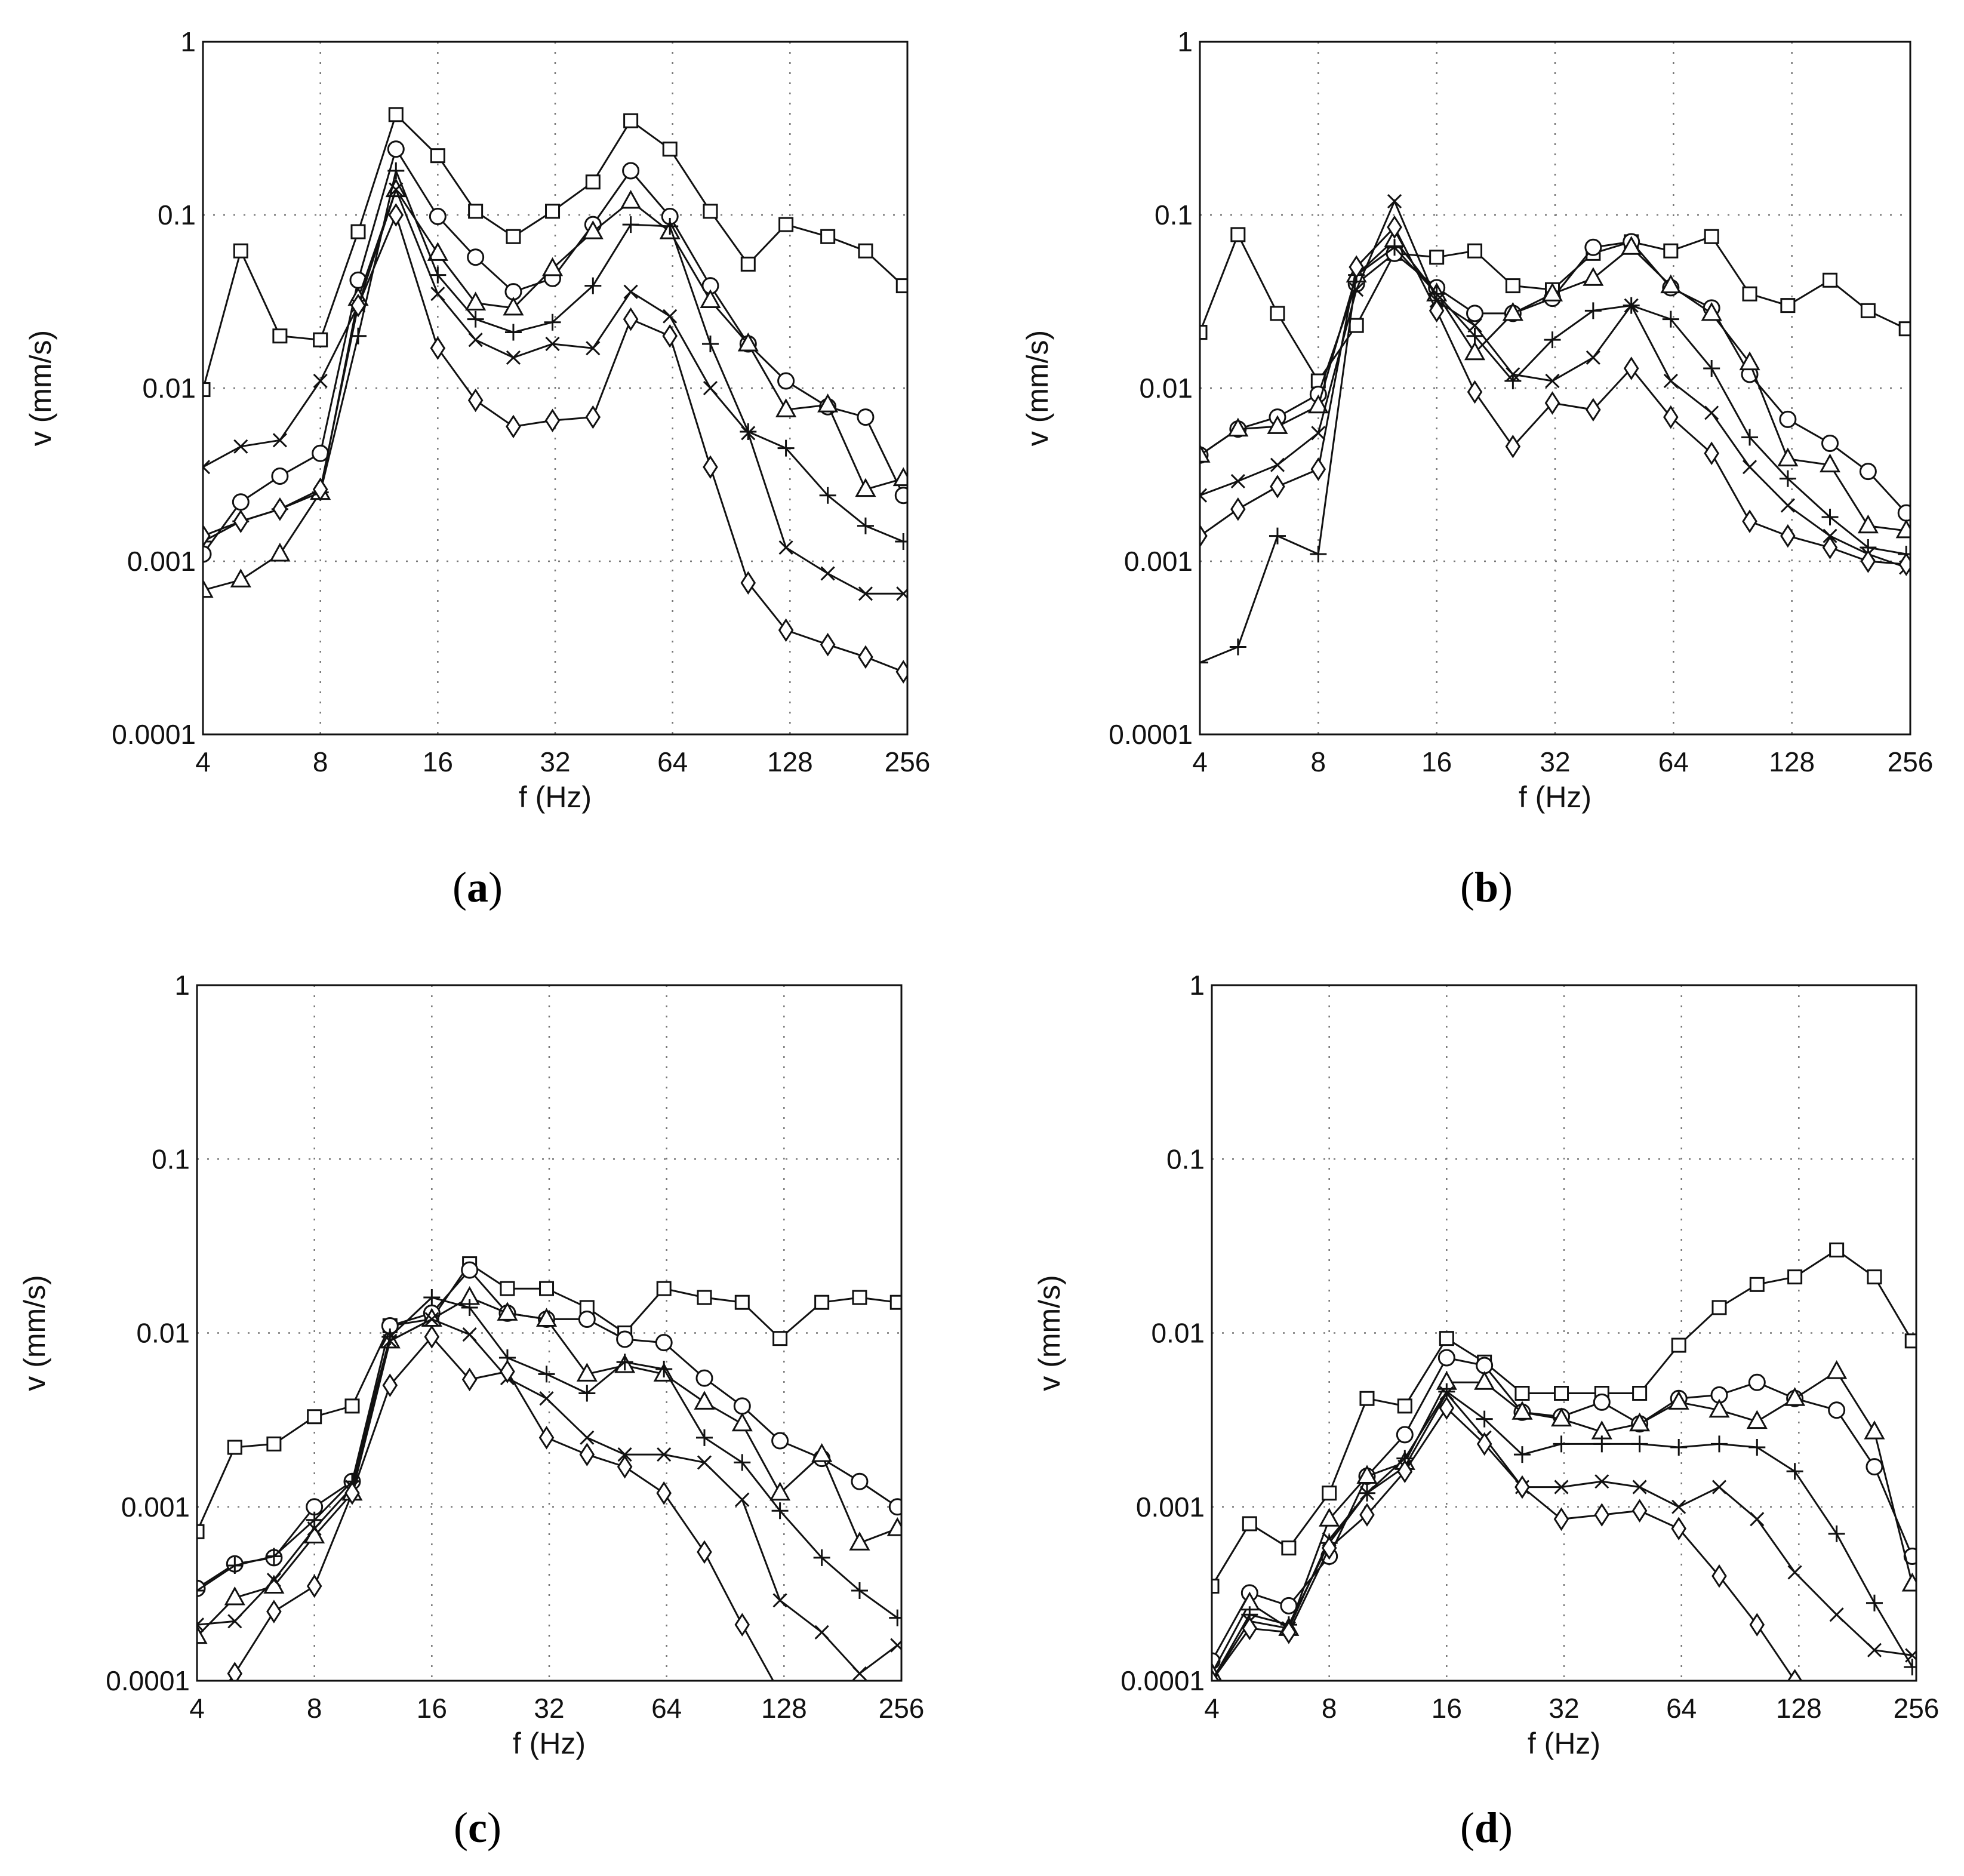 This screenshot has height=1876, width=1964. Describe the element at coordinates (562, 762) in the screenshot. I see `x-tick-labels: 4 8 16 32 64 128 256` at that location.